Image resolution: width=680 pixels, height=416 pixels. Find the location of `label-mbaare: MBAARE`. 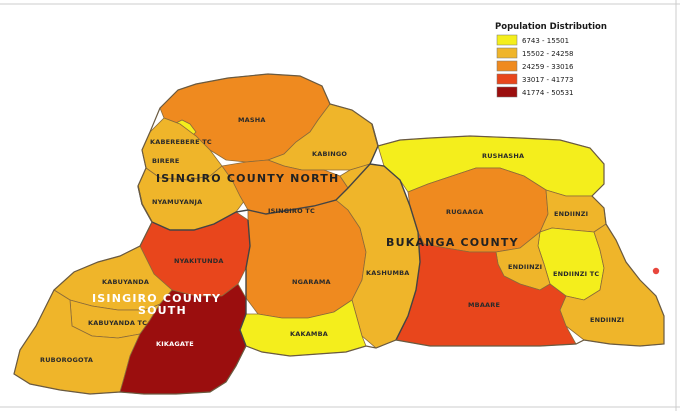

label-mbaare: MBAARE is located at coordinates (484, 305).